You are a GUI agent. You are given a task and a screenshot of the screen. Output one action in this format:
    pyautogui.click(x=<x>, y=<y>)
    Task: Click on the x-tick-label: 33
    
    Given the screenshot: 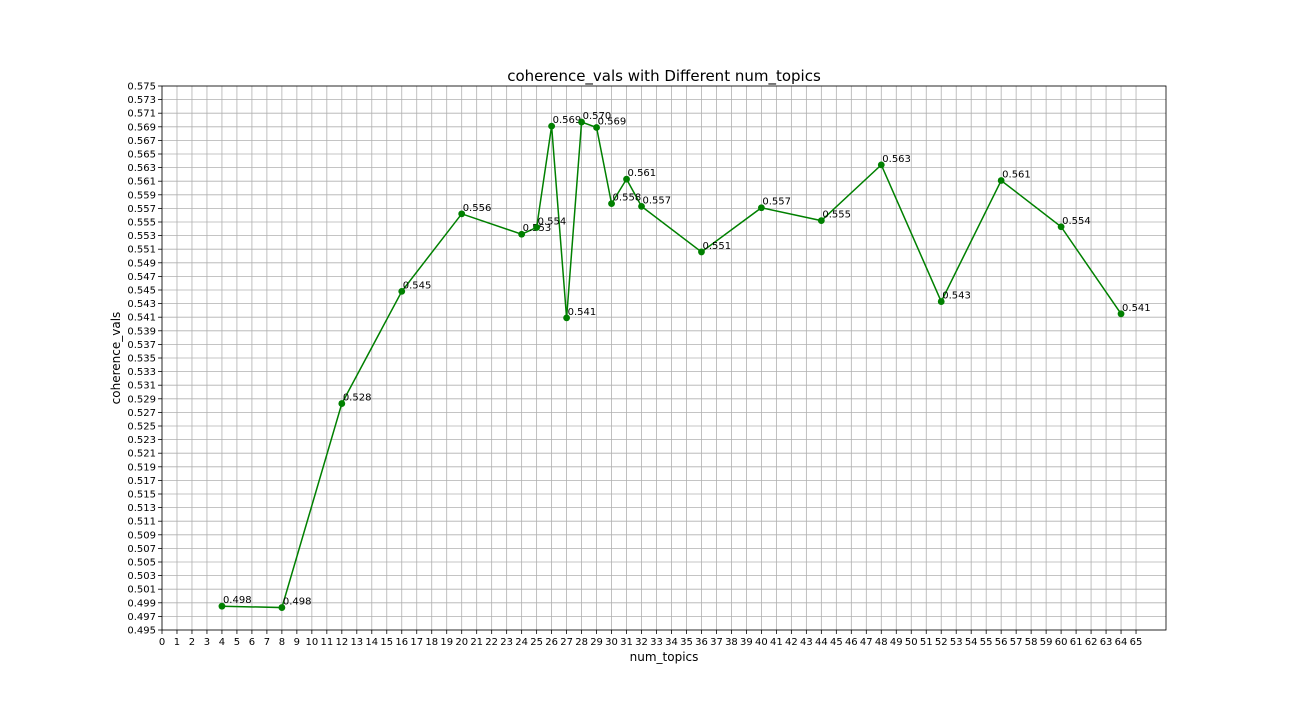 What is the action you would take?
    pyautogui.click(x=656, y=642)
    